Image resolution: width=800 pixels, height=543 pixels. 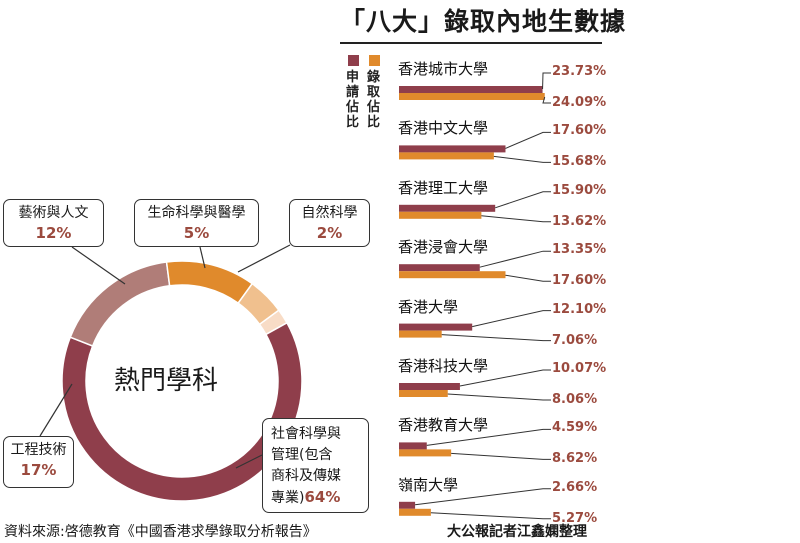 What do you see at coordinates (306, 476) in the screenshot?
I see `donut-label-social-3: 商科及傳媒` at bounding box center [306, 476].